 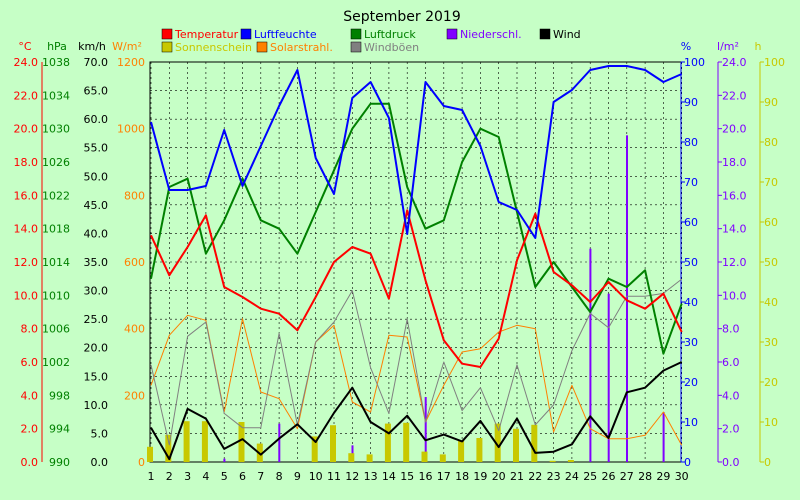 I want to click on x-tick-label: 19, so click(x=480, y=476).